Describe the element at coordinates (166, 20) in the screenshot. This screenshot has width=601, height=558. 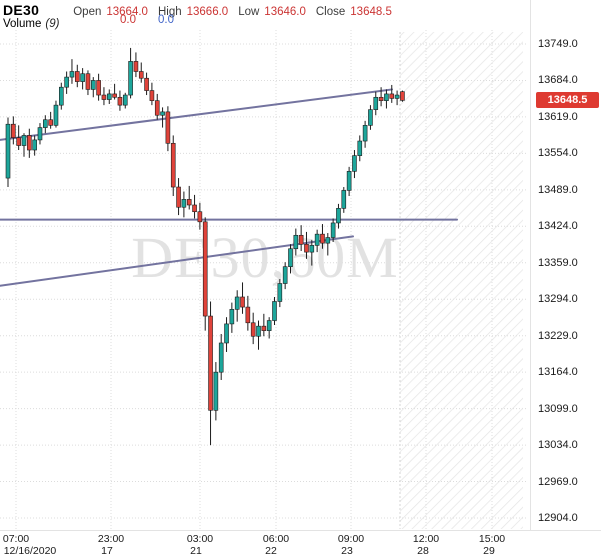
I see `indicator-value-2: 0.0` at that location.